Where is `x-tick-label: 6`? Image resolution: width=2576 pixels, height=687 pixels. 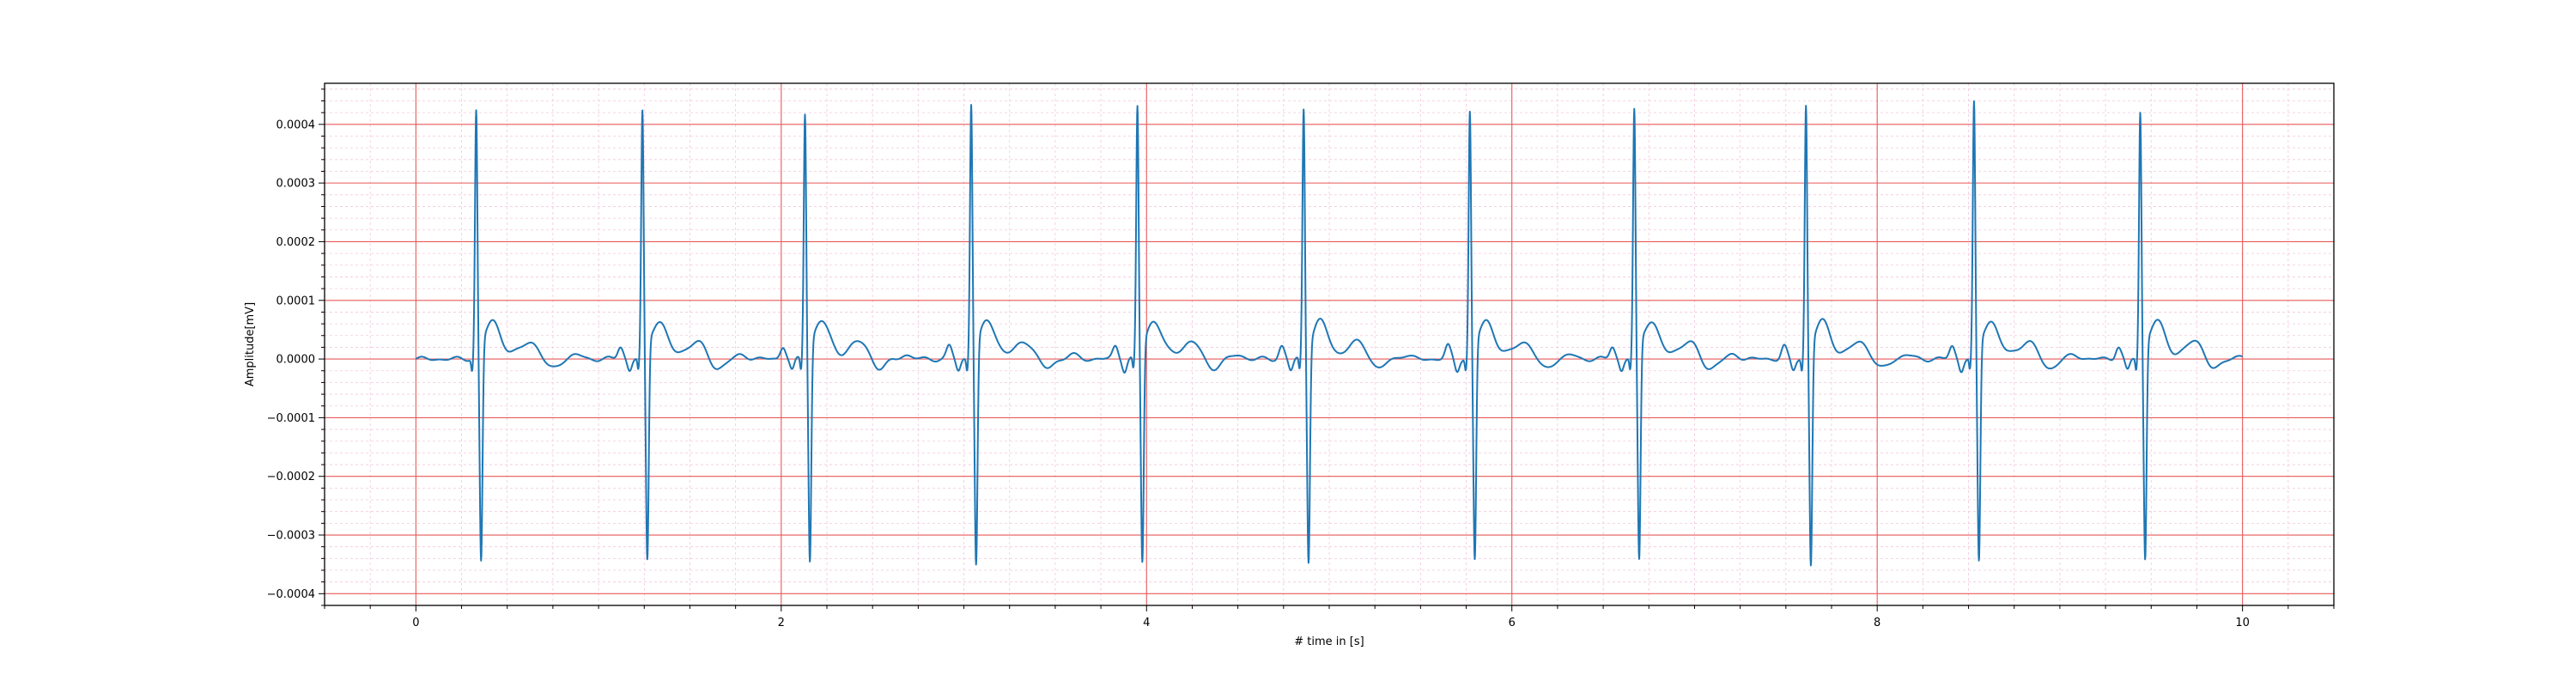
x-tick-label: 6 is located at coordinates (1513, 623).